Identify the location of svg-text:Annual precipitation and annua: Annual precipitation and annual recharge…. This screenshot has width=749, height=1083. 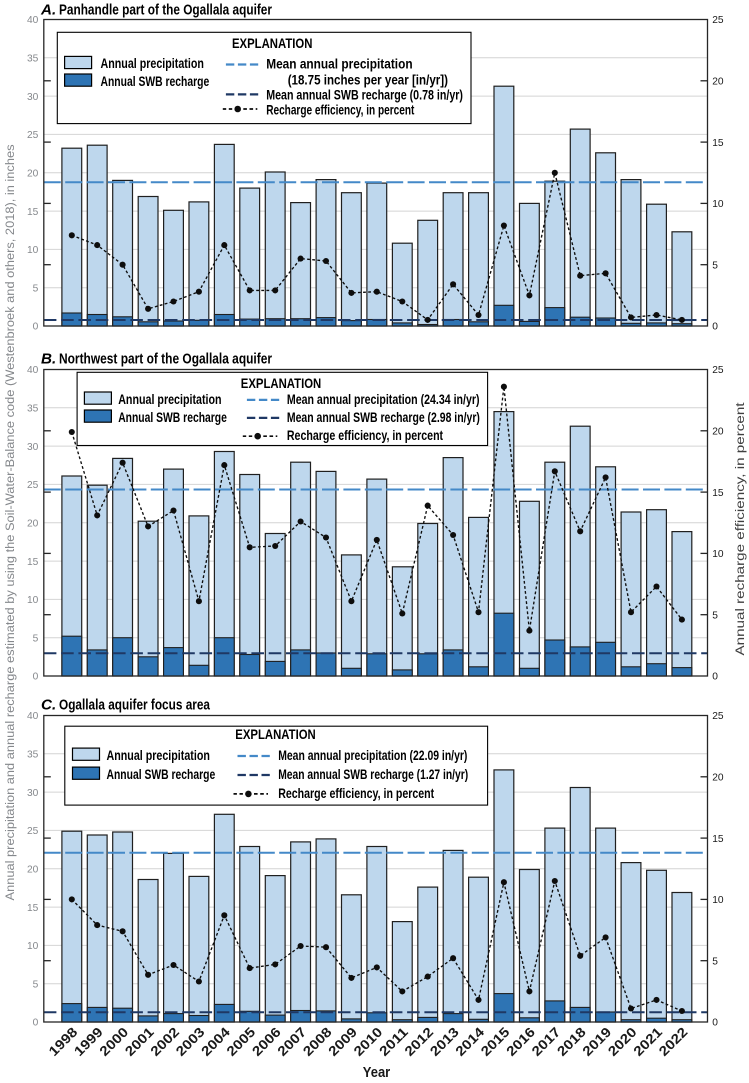
(11, 522).